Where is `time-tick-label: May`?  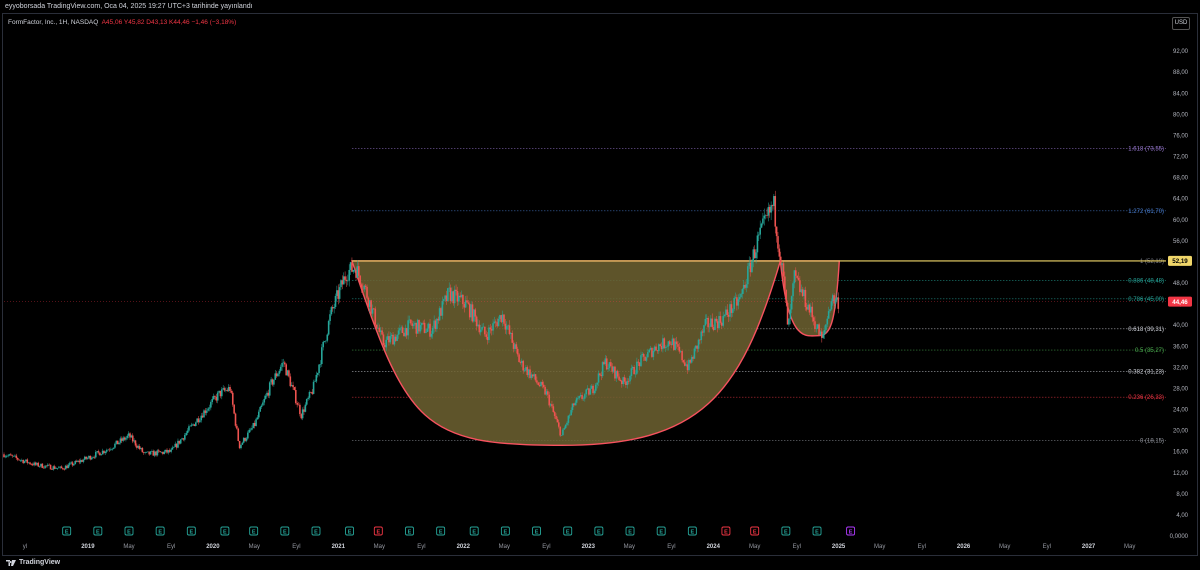
time-tick-label: May is located at coordinates (254, 547).